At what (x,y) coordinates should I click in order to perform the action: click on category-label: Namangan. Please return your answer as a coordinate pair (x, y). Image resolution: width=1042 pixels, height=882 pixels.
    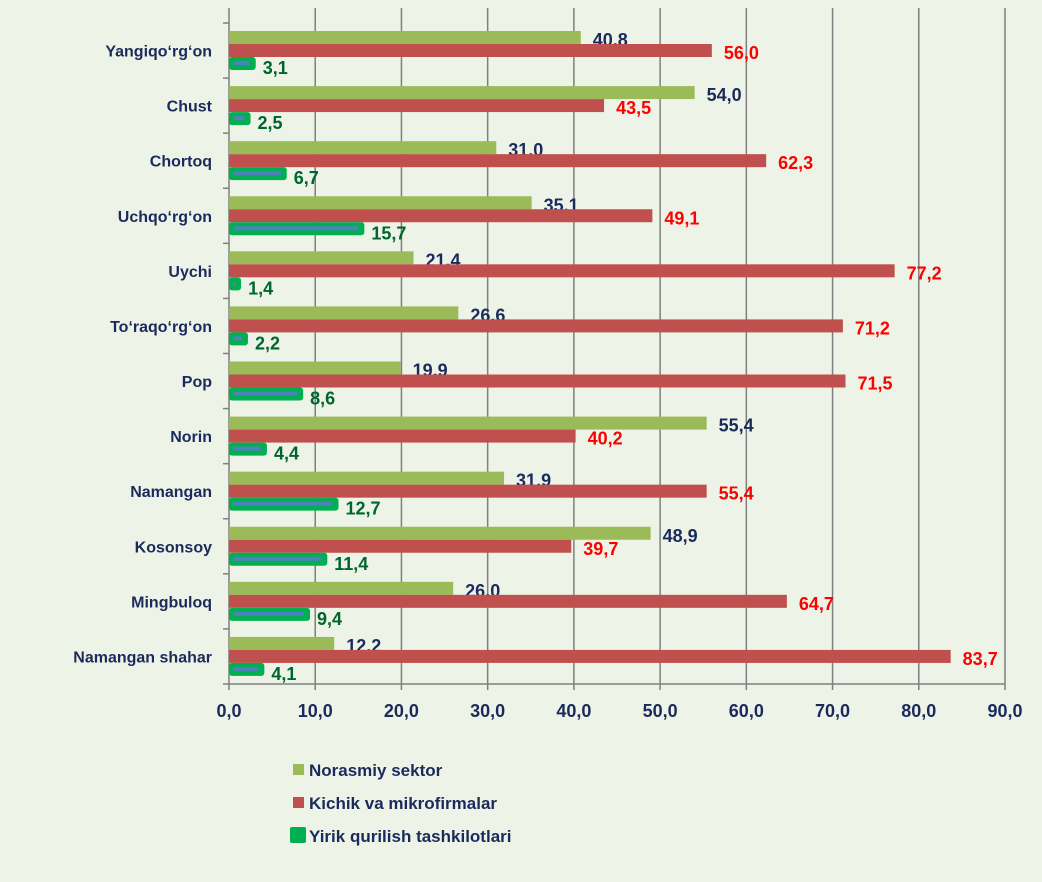
    Looking at the image, I should click on (171, 492).